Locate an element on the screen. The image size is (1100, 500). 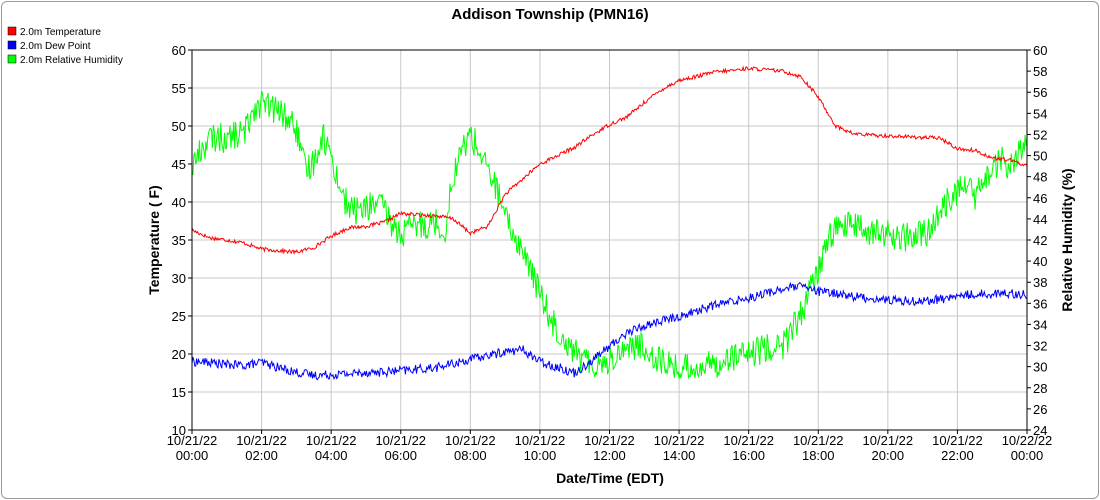
y-tick-label-left: 50 is located at coordinates (179, 126).